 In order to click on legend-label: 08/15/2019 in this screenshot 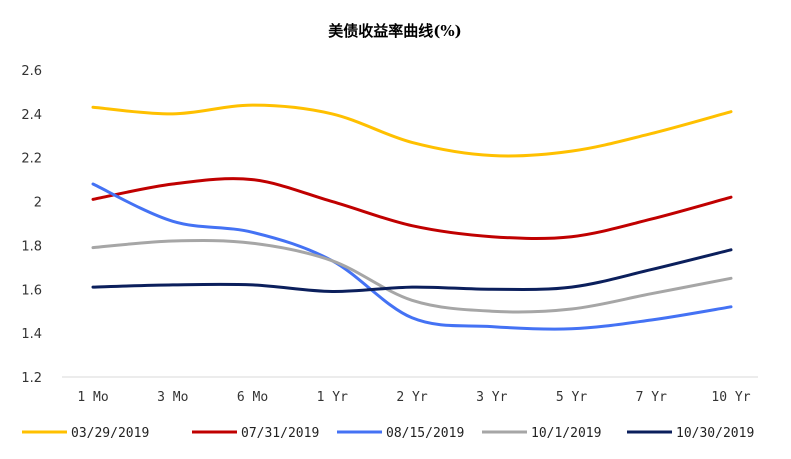, I will do `click(425, 433)`.